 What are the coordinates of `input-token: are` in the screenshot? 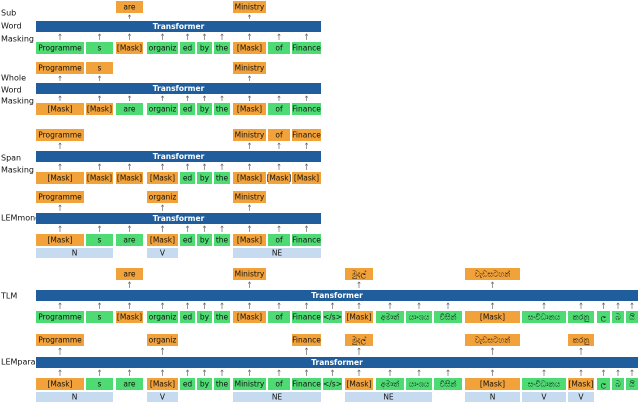 It's located at (129, 384).